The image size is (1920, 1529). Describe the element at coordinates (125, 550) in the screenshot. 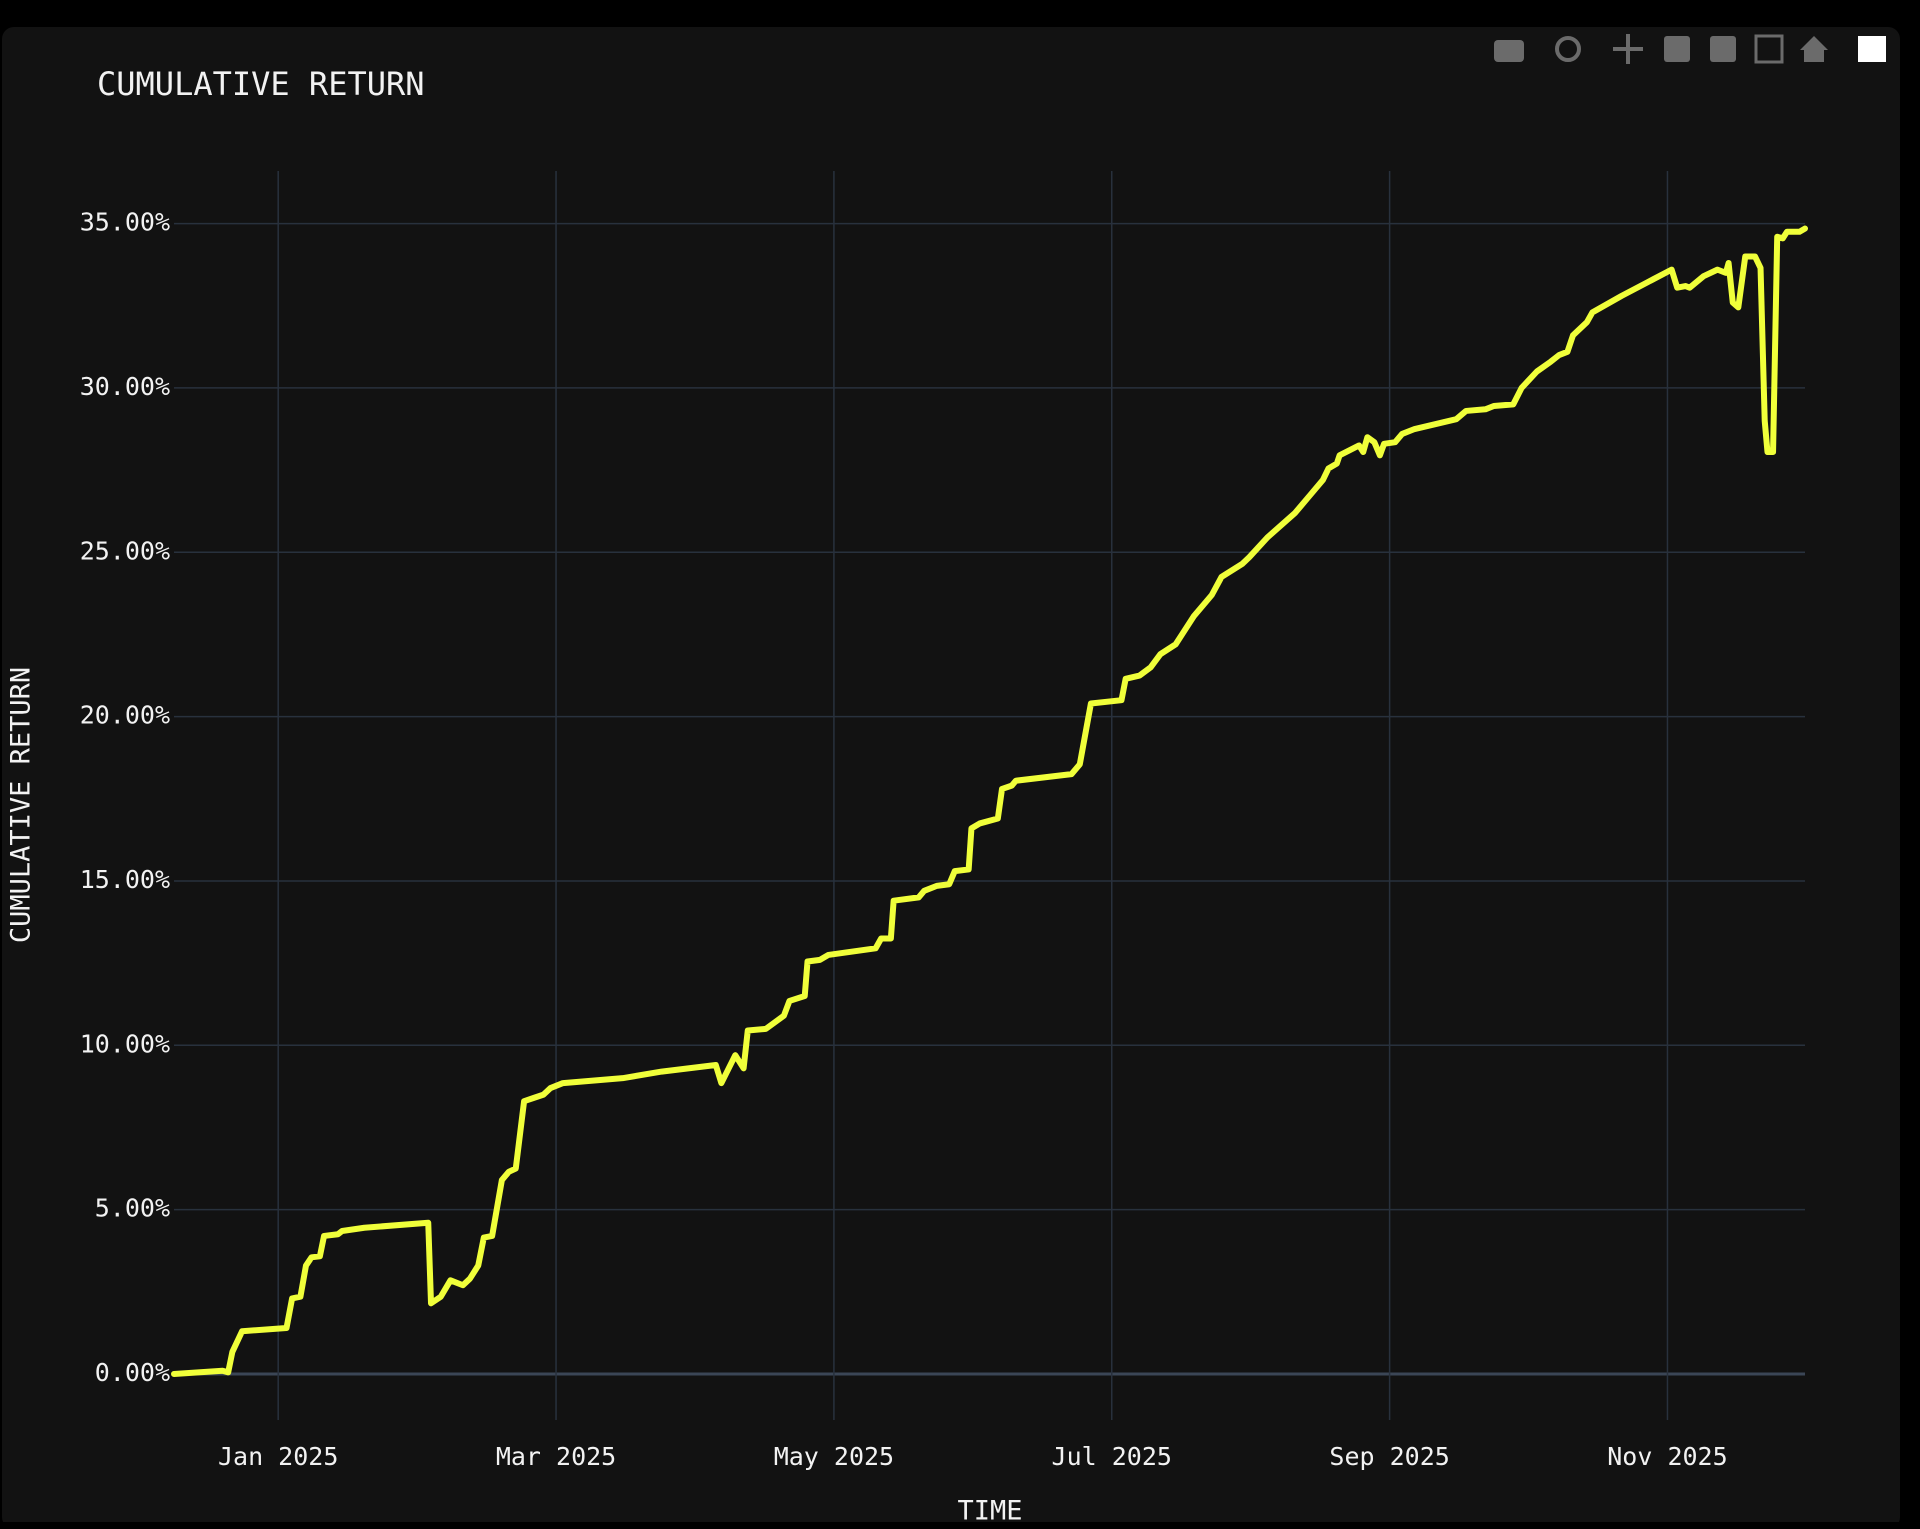

I see `y-tick-label: 25.00%` at that location.